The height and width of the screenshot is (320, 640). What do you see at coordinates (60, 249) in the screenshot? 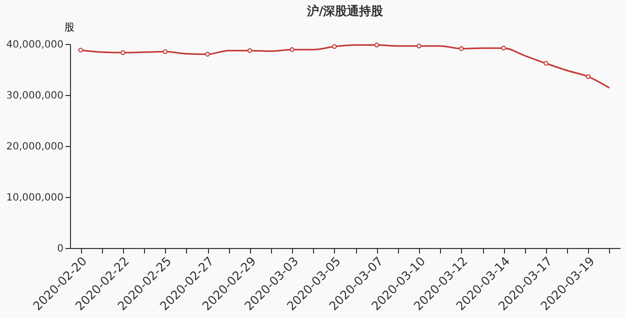
I see `y-tick-label: 0` at bounding box center [60, 249].